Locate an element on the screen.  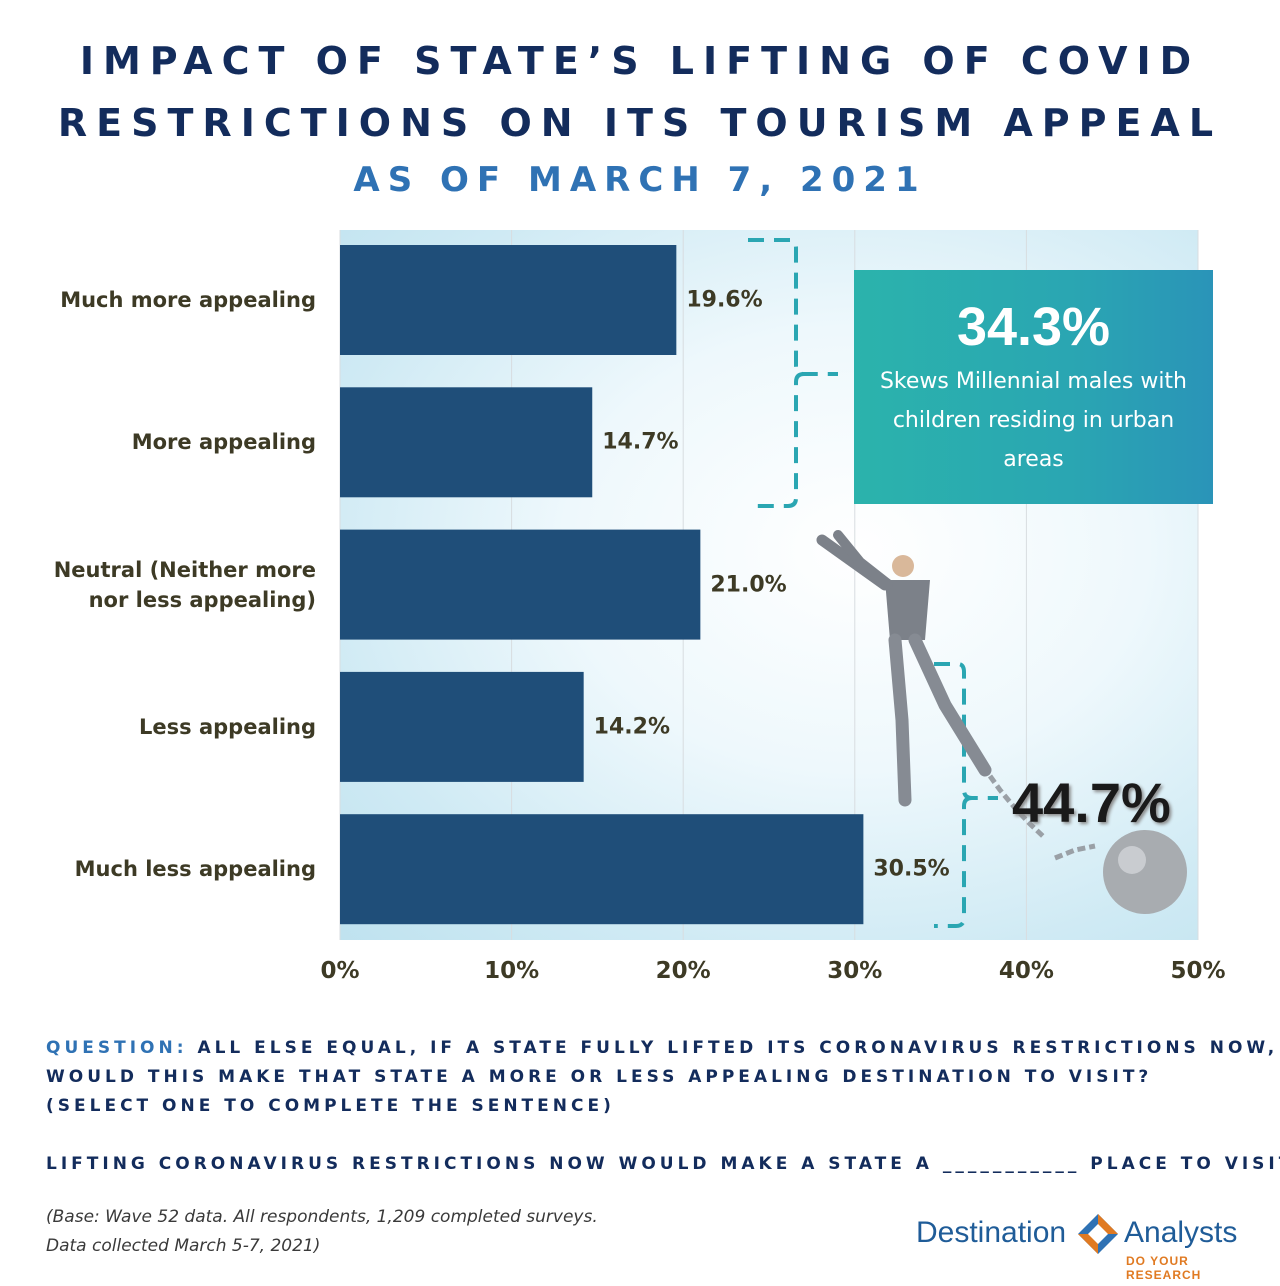
x-tick-label: 10% is located at coordinates (512, 971).